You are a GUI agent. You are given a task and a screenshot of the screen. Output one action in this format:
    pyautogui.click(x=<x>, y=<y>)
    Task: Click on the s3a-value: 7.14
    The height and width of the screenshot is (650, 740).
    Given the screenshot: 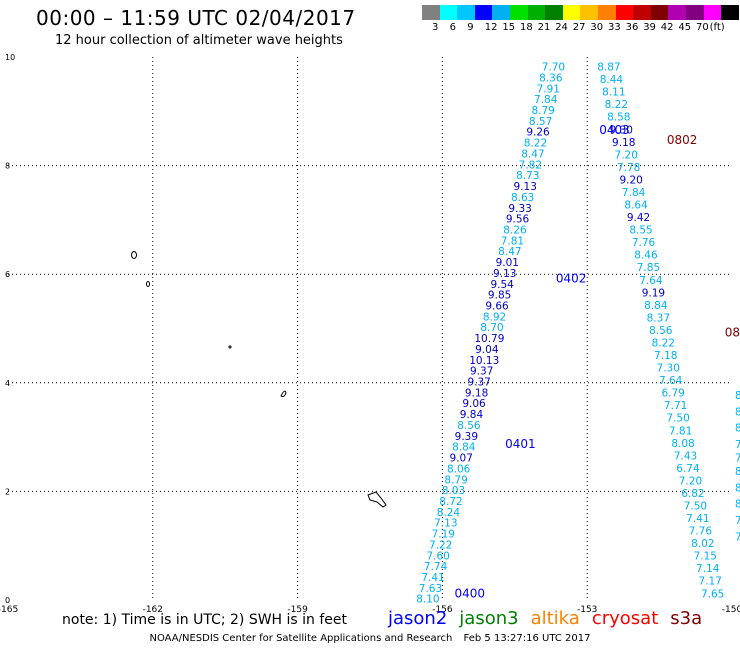 What is the action you would take?
    pyautogui.click(x=708, y=569)
    